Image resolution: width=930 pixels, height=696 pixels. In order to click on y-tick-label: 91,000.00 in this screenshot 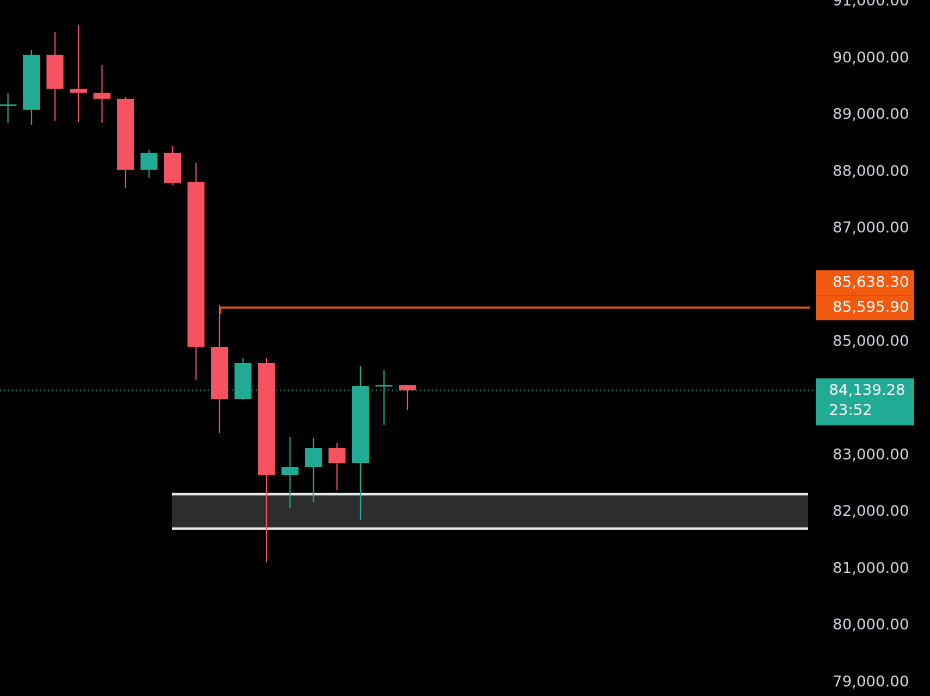, I will do `click(871, 5)`.